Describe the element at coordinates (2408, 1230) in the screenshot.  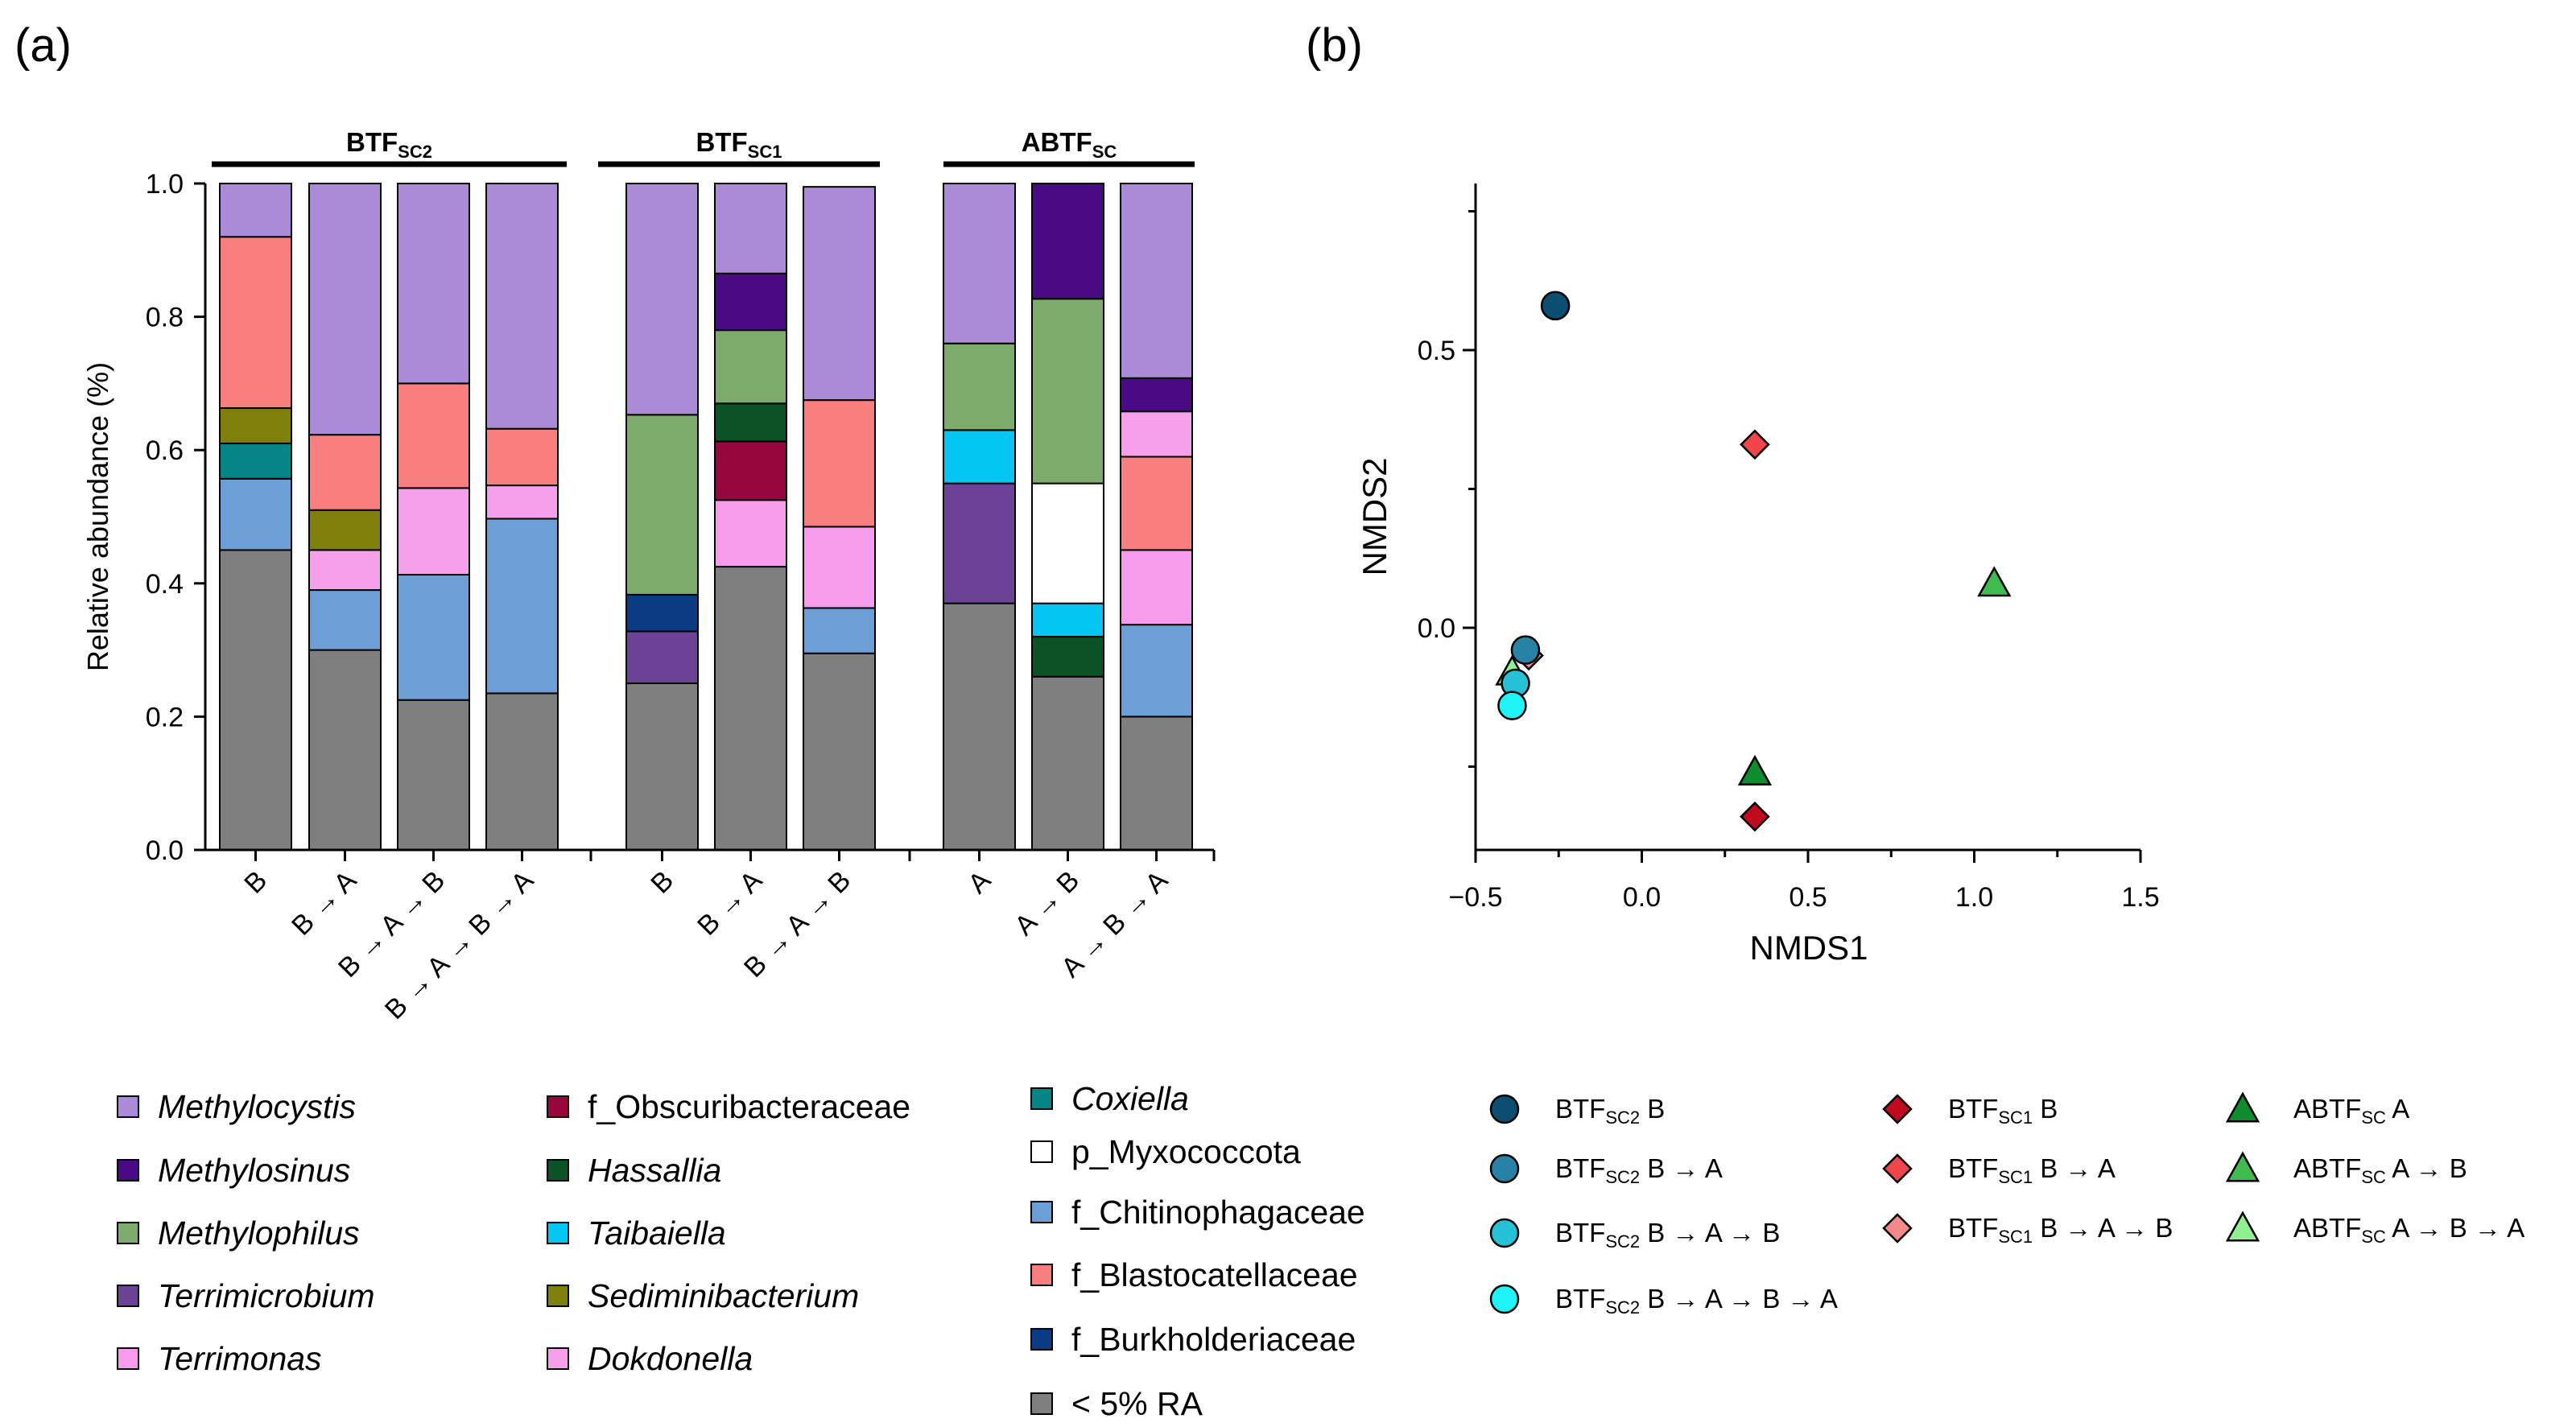
I see `legend-label: ABTFSC A → B → A` at that location.